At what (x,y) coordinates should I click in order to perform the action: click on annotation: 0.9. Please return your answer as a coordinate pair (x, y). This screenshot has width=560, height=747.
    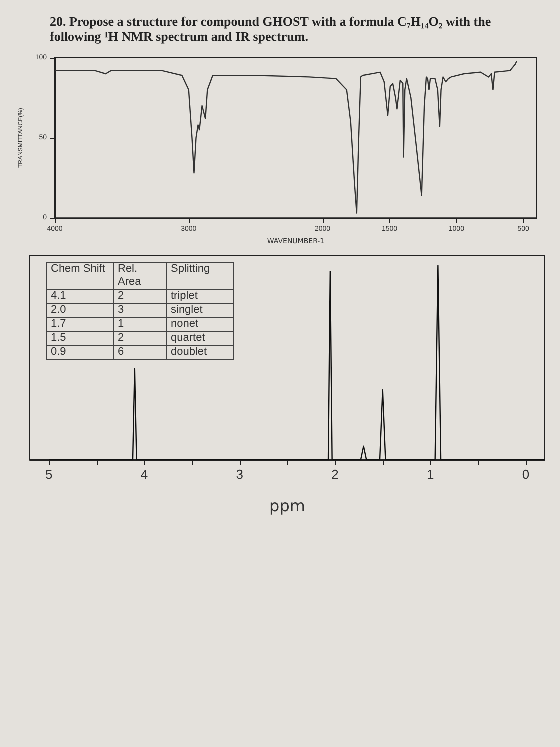
    Looking at the image, I should click on (80, 353).